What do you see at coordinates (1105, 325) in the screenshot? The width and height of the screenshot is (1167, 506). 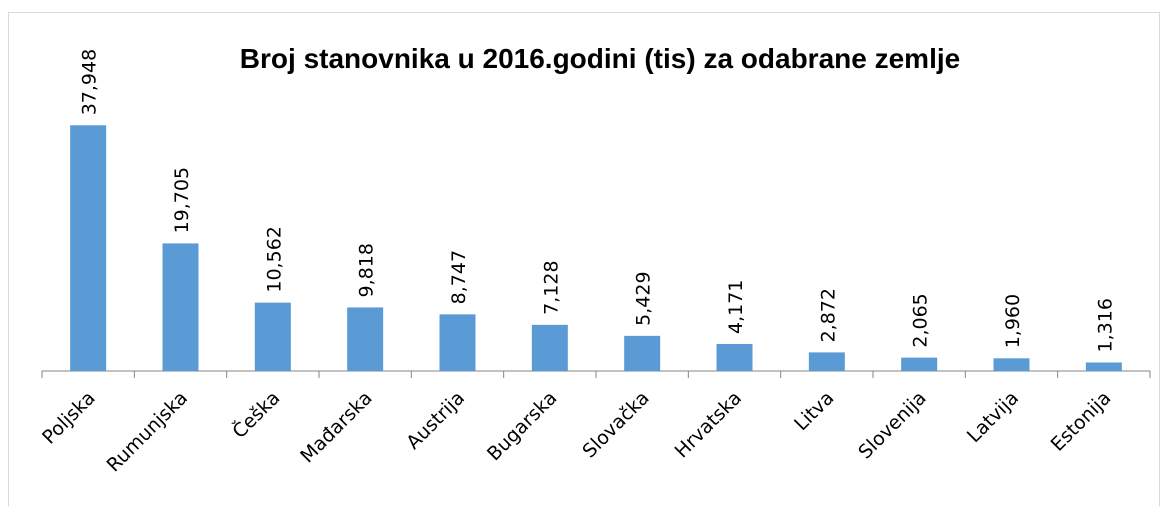 I see `data-label: 1,316` at bounding box center [1105, 325].